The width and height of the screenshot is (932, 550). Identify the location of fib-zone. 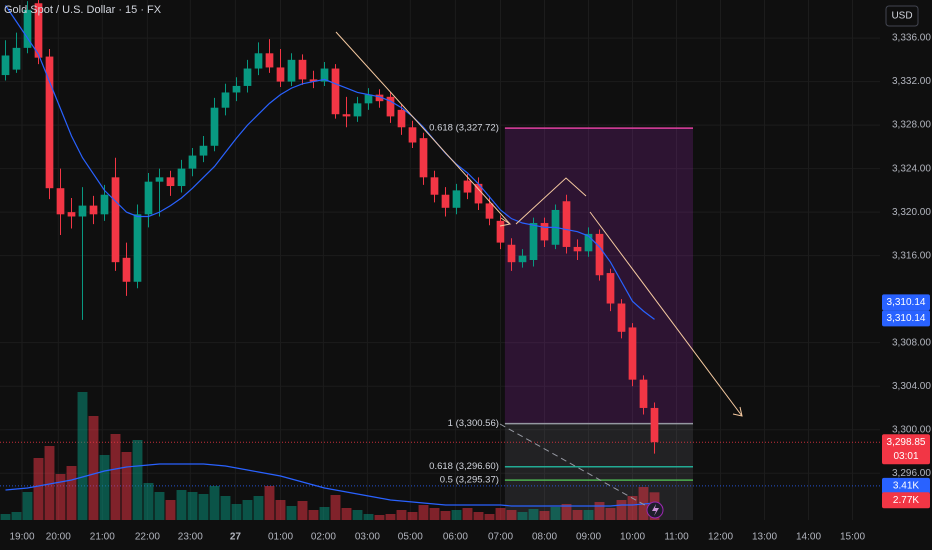
(598, 276).